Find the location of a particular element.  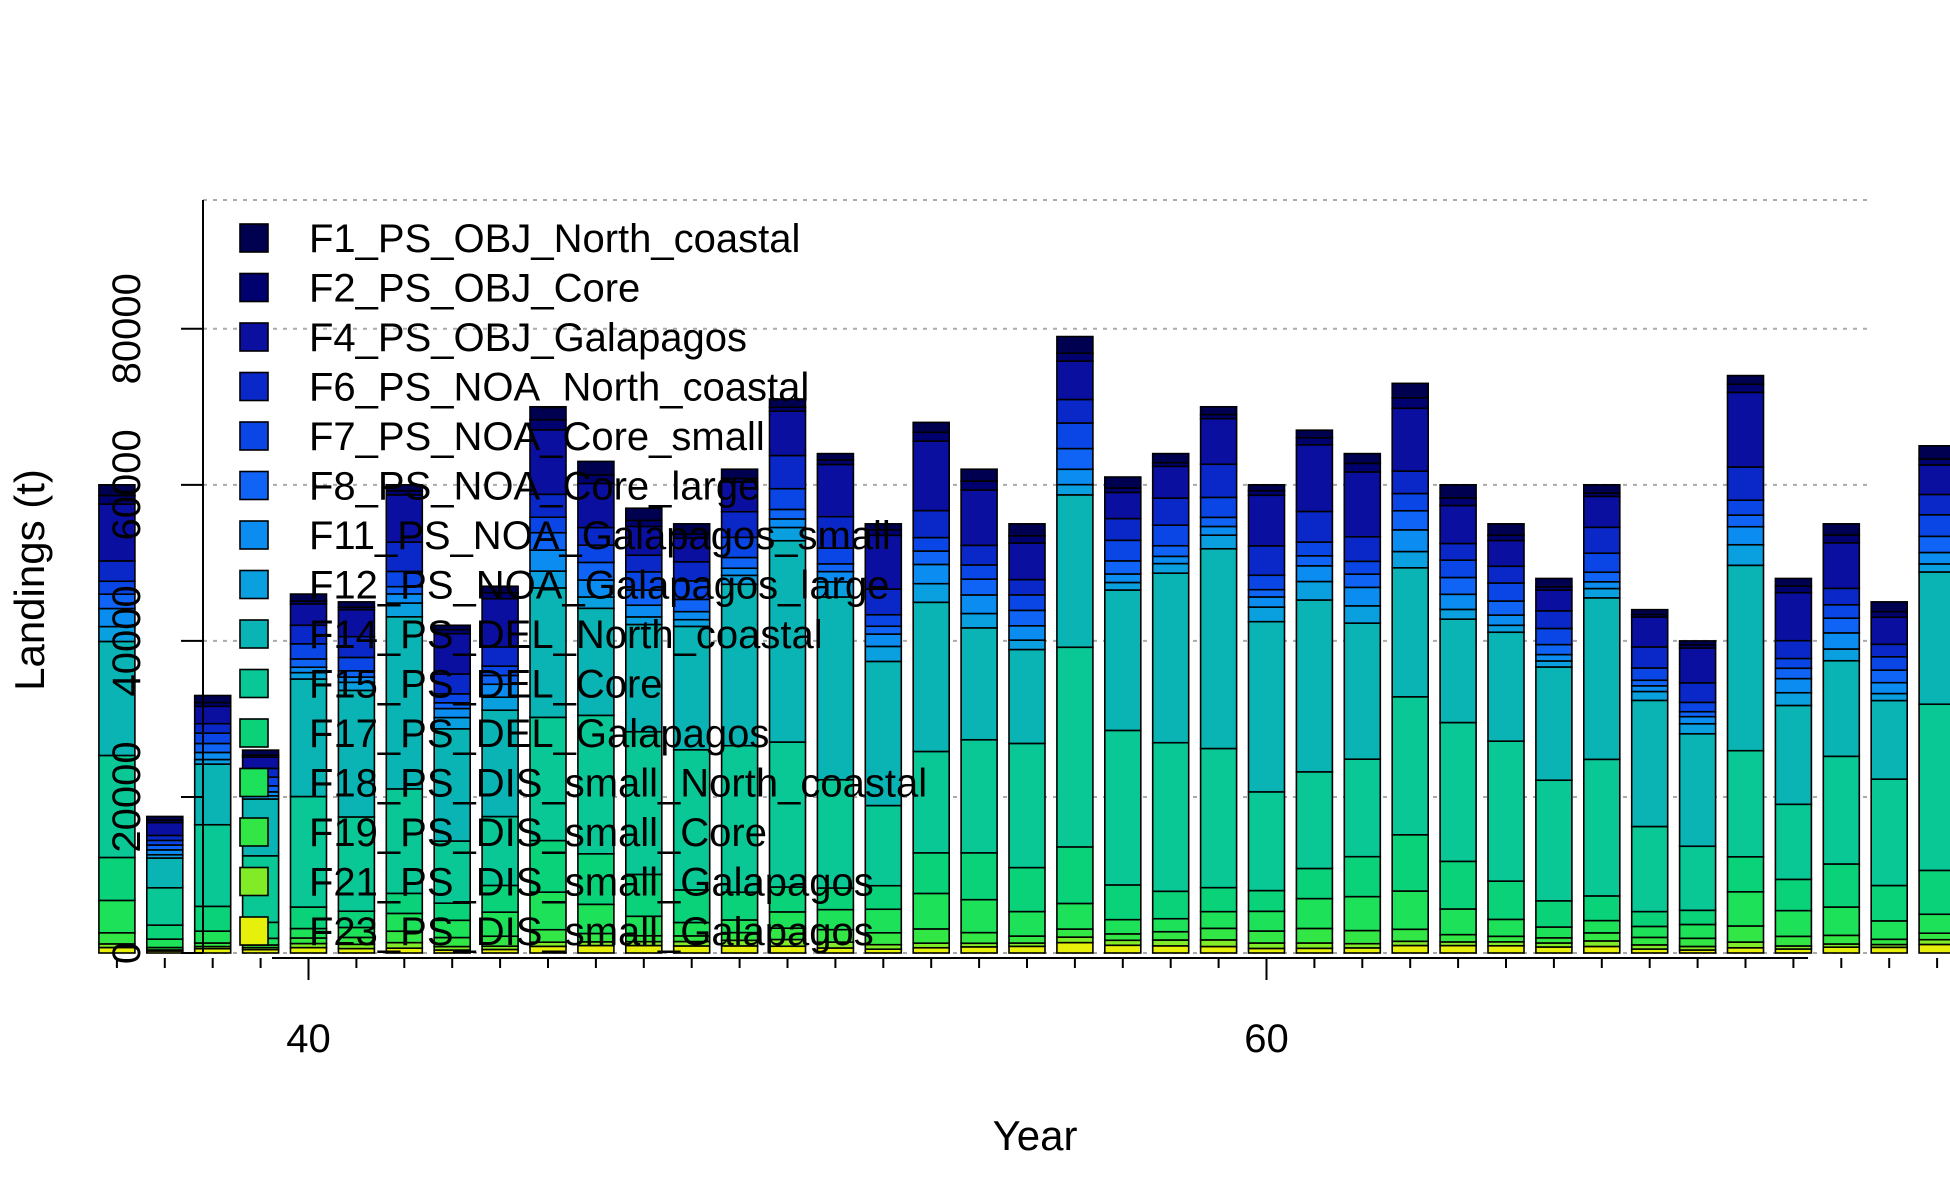

legend-label: F6_PS_NOA_North_coastal is located at coordinates (559, 388).